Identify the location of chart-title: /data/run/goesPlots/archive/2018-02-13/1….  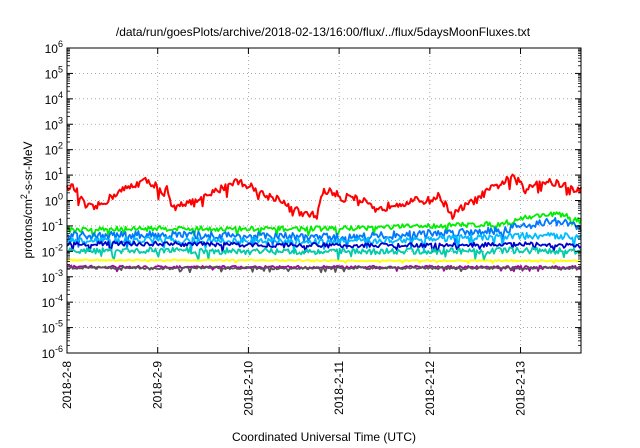
(323, 32).